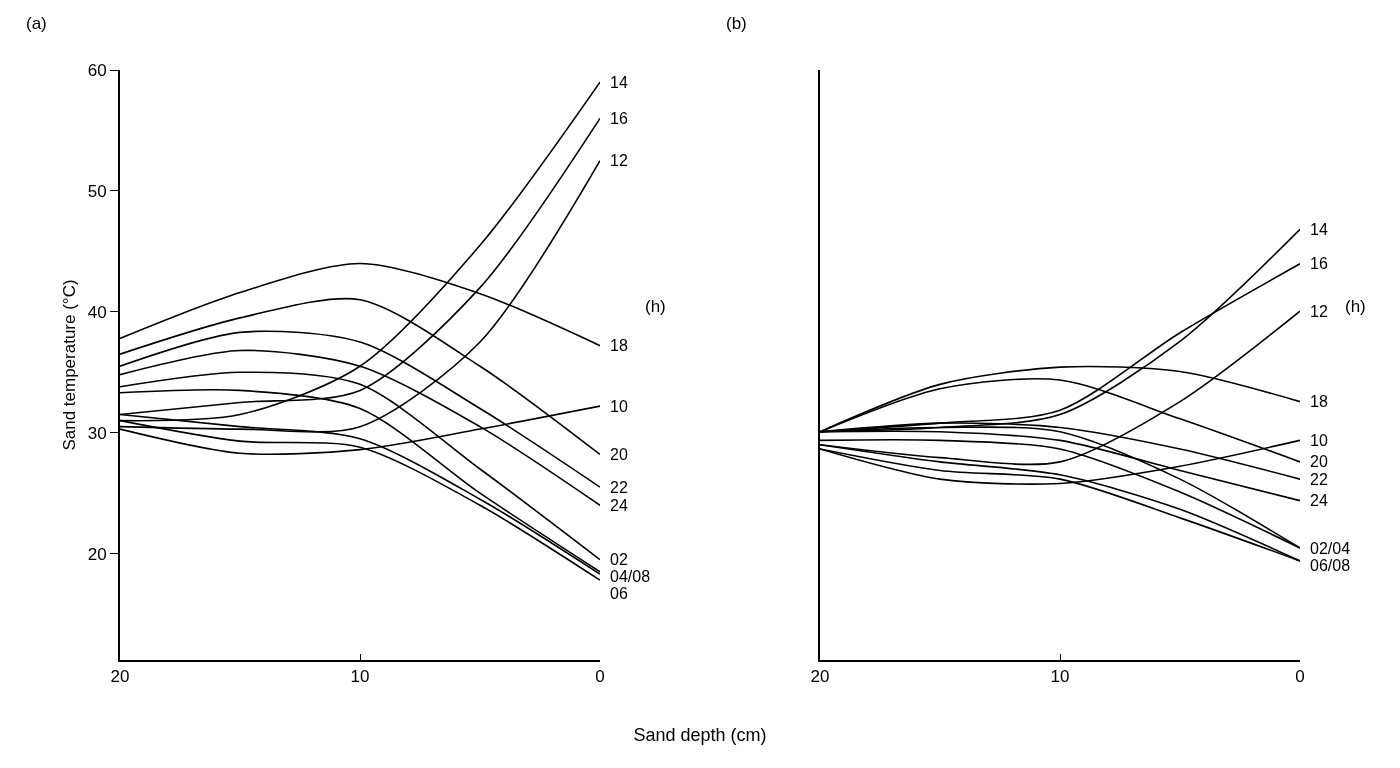 This screenshot has width=1400, height=768. I want to click on y-tick-label: 60, so click(97, 70).